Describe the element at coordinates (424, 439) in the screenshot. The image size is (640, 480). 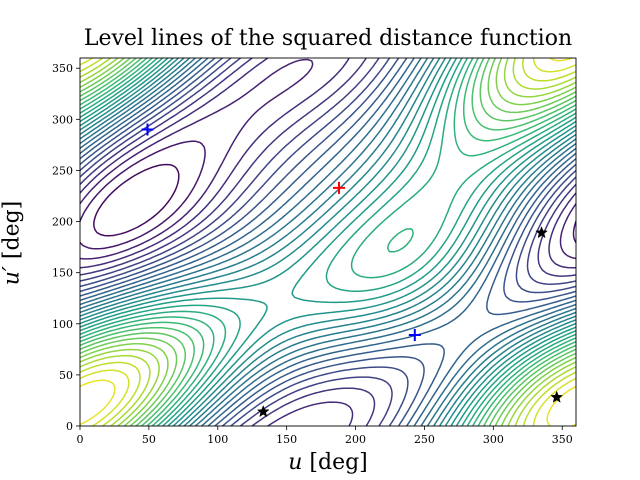
I see `x-tick-label: 250` at that location.